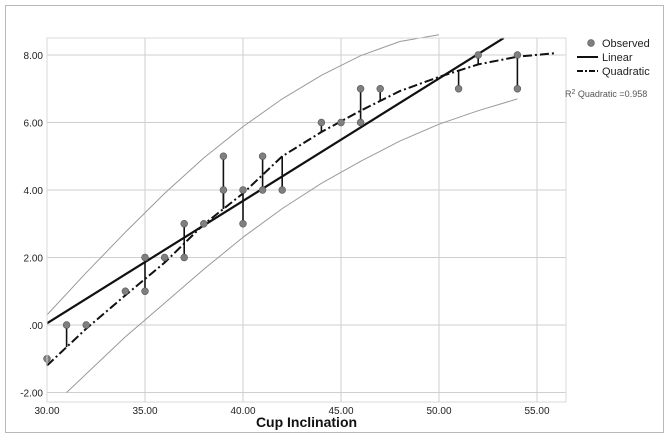 Image resolution: width=671 pixels, height=439 pixels. I want to click on r2-value: Quadratic =0.958, so click(611, 94).